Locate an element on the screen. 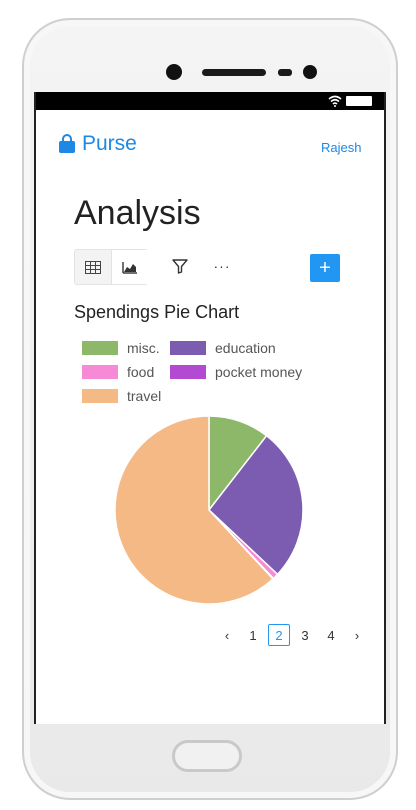  view-toggle-group is located at coordinates (111, 267).